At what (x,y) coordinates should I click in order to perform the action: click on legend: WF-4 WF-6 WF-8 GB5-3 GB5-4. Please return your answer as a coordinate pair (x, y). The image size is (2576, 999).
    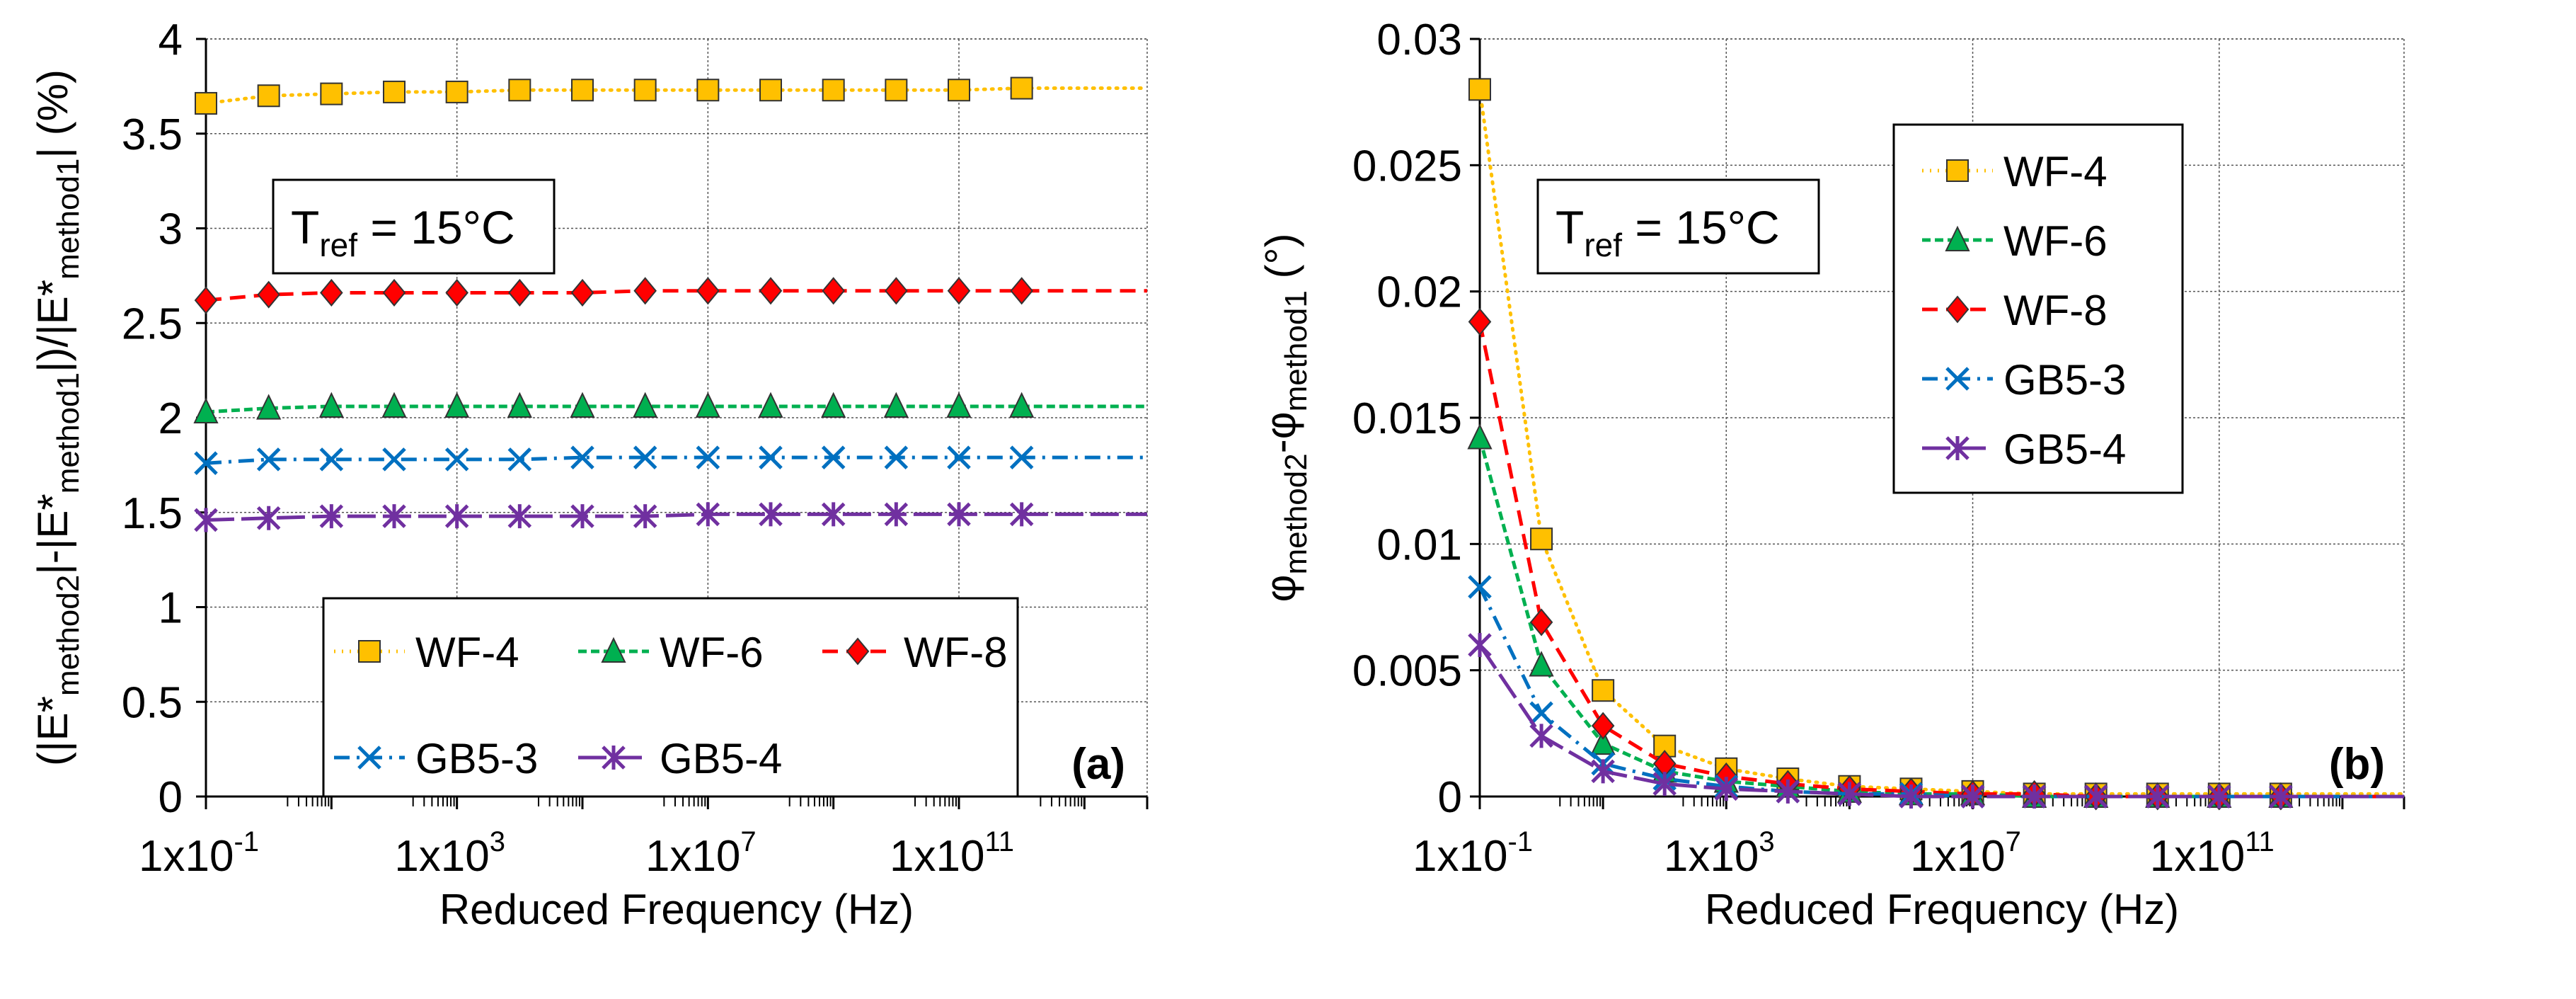
    Looking at the image, I should click on (2038, 309).